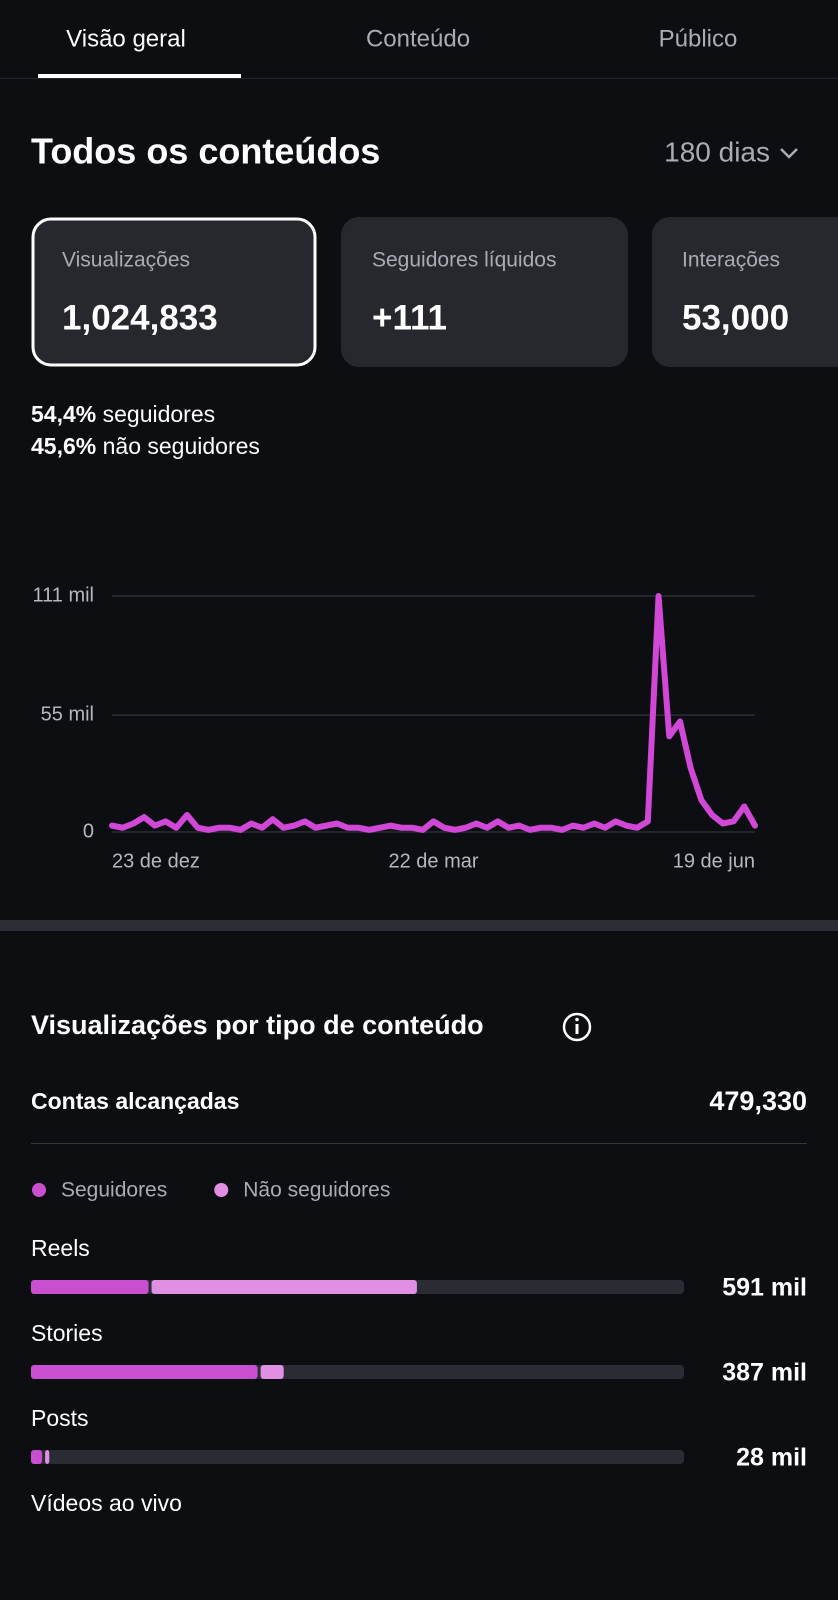  What do you see at coordinates (433, 861) in the screenshot?
I see `x-tick-label: 22 de mar` at bounding box center [433, 861].